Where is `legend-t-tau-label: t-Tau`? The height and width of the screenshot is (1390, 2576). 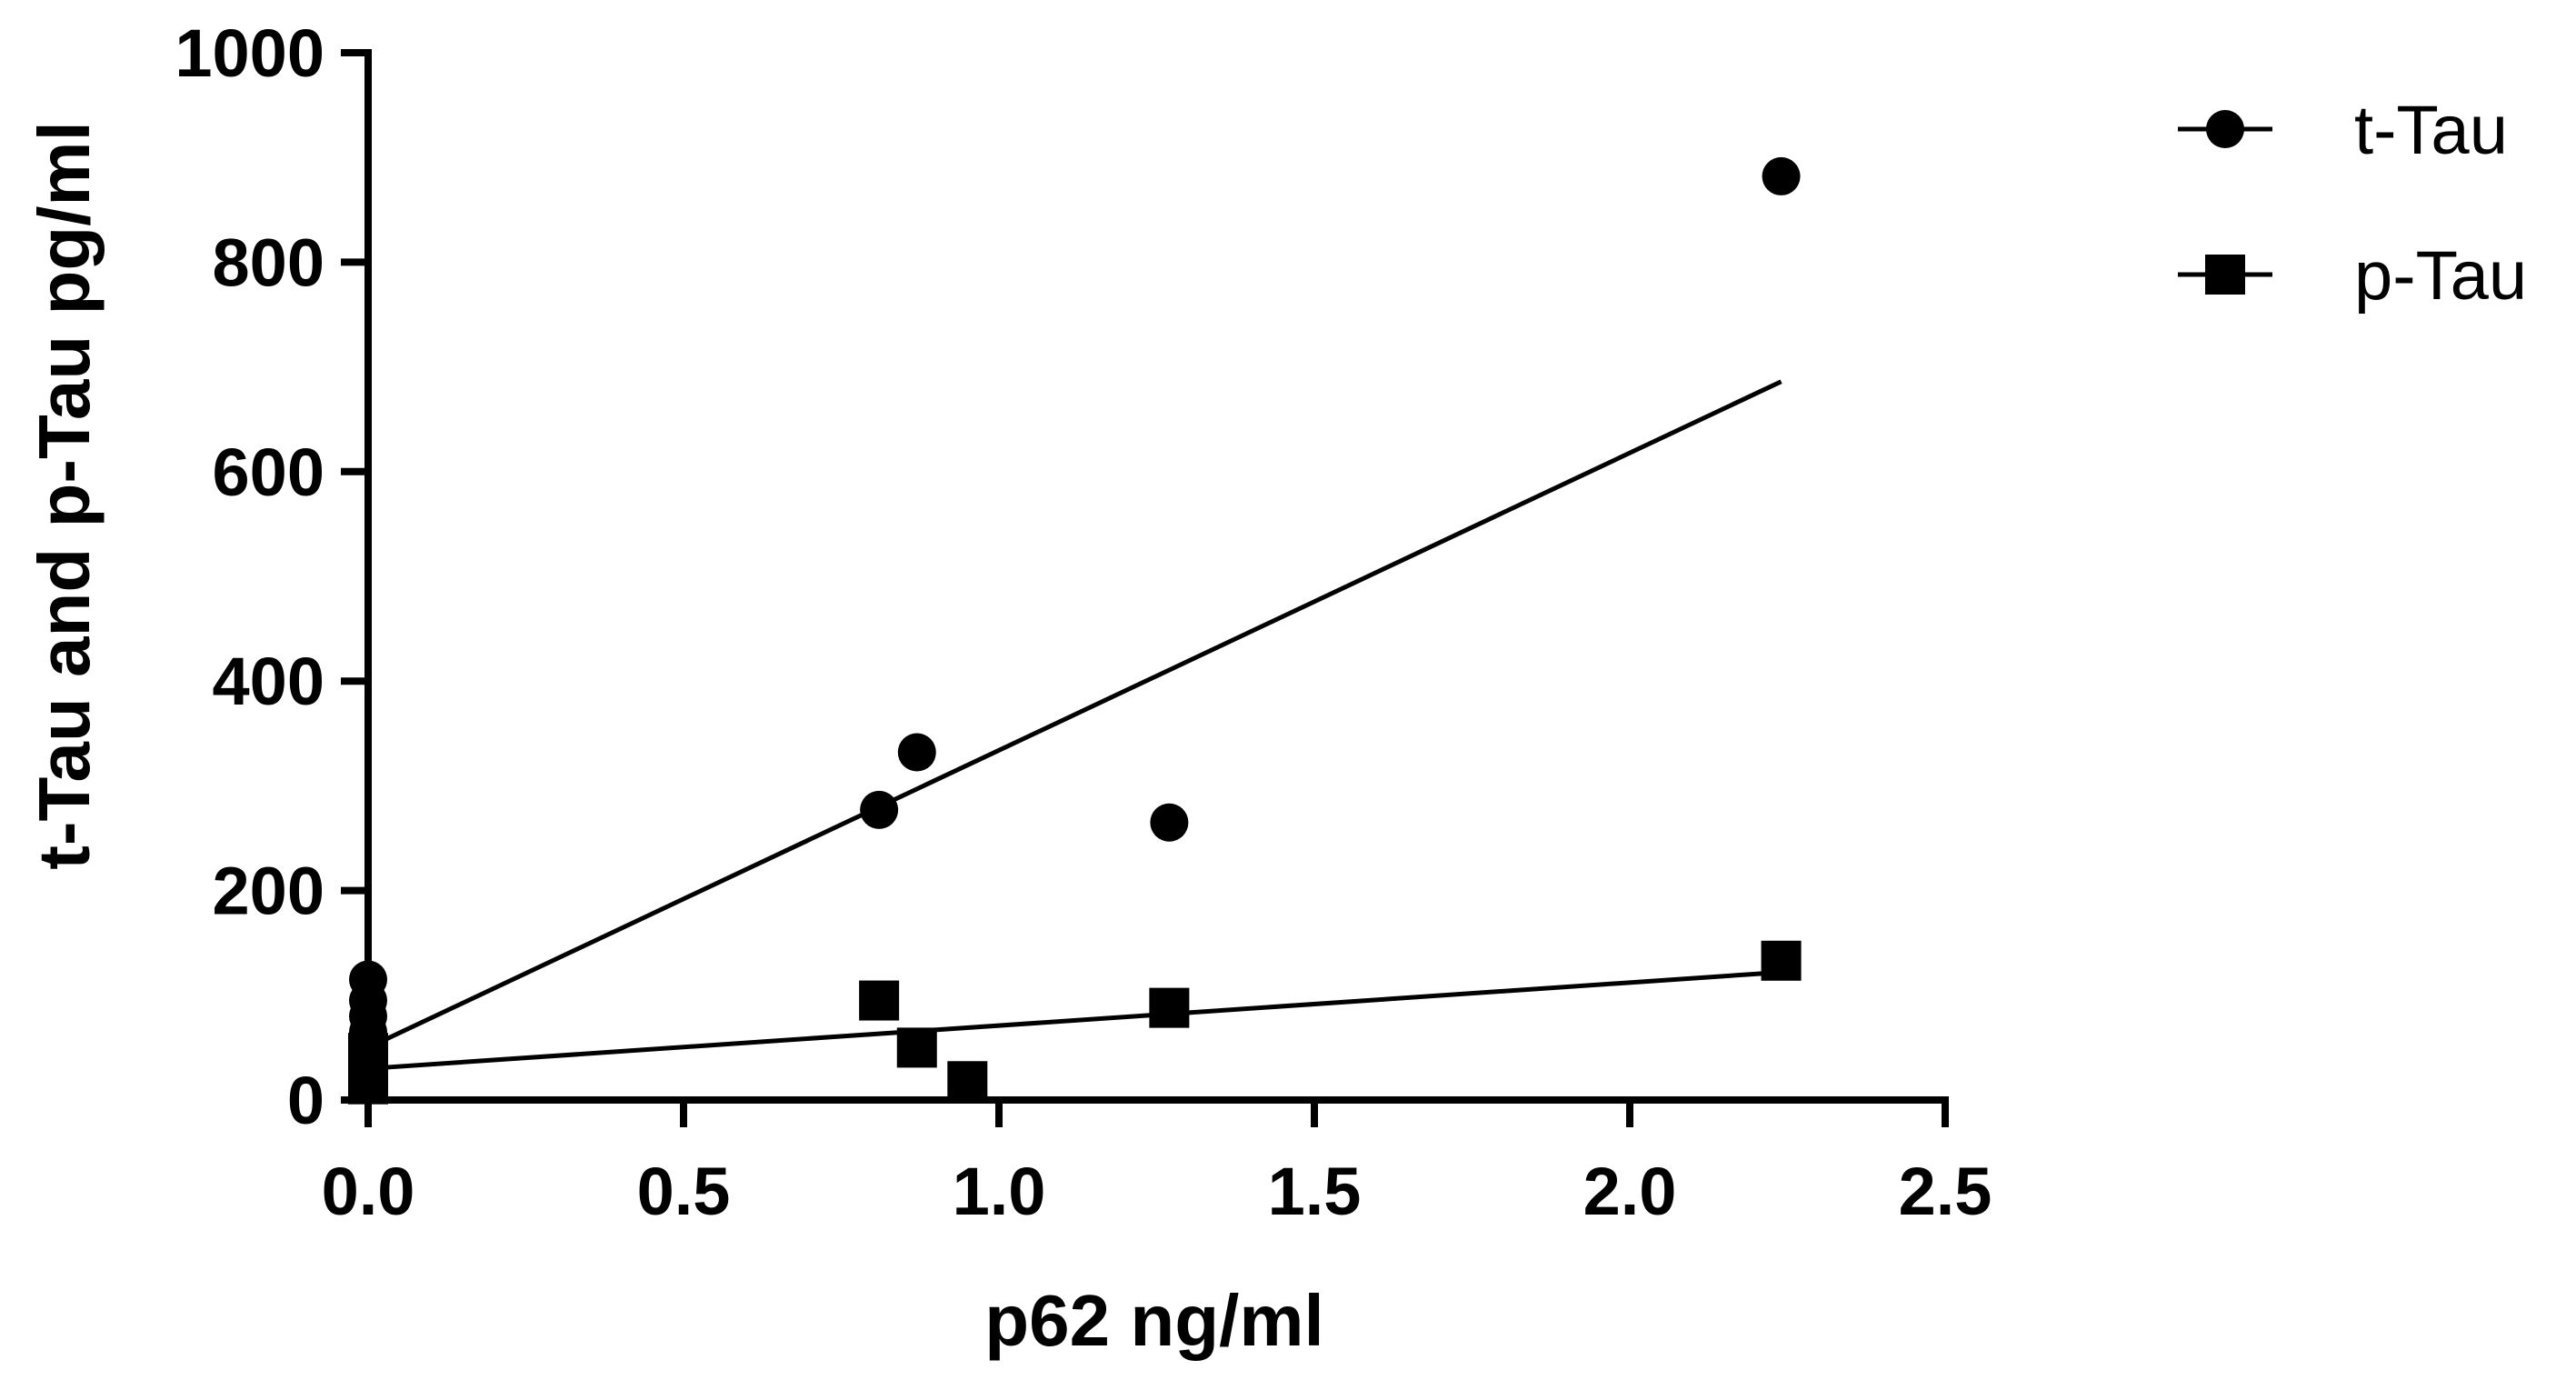
legend-t-tau-label: t-Tau is located at coordinates (2431, 130).